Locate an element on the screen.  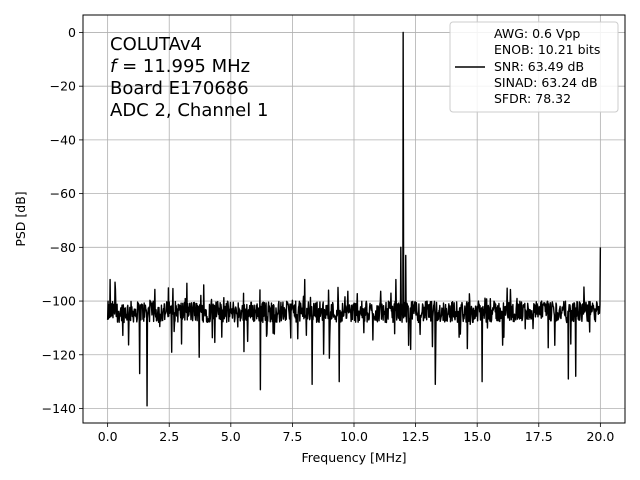
x-tick-label: 10.0 is located at coordinates (354, 436).